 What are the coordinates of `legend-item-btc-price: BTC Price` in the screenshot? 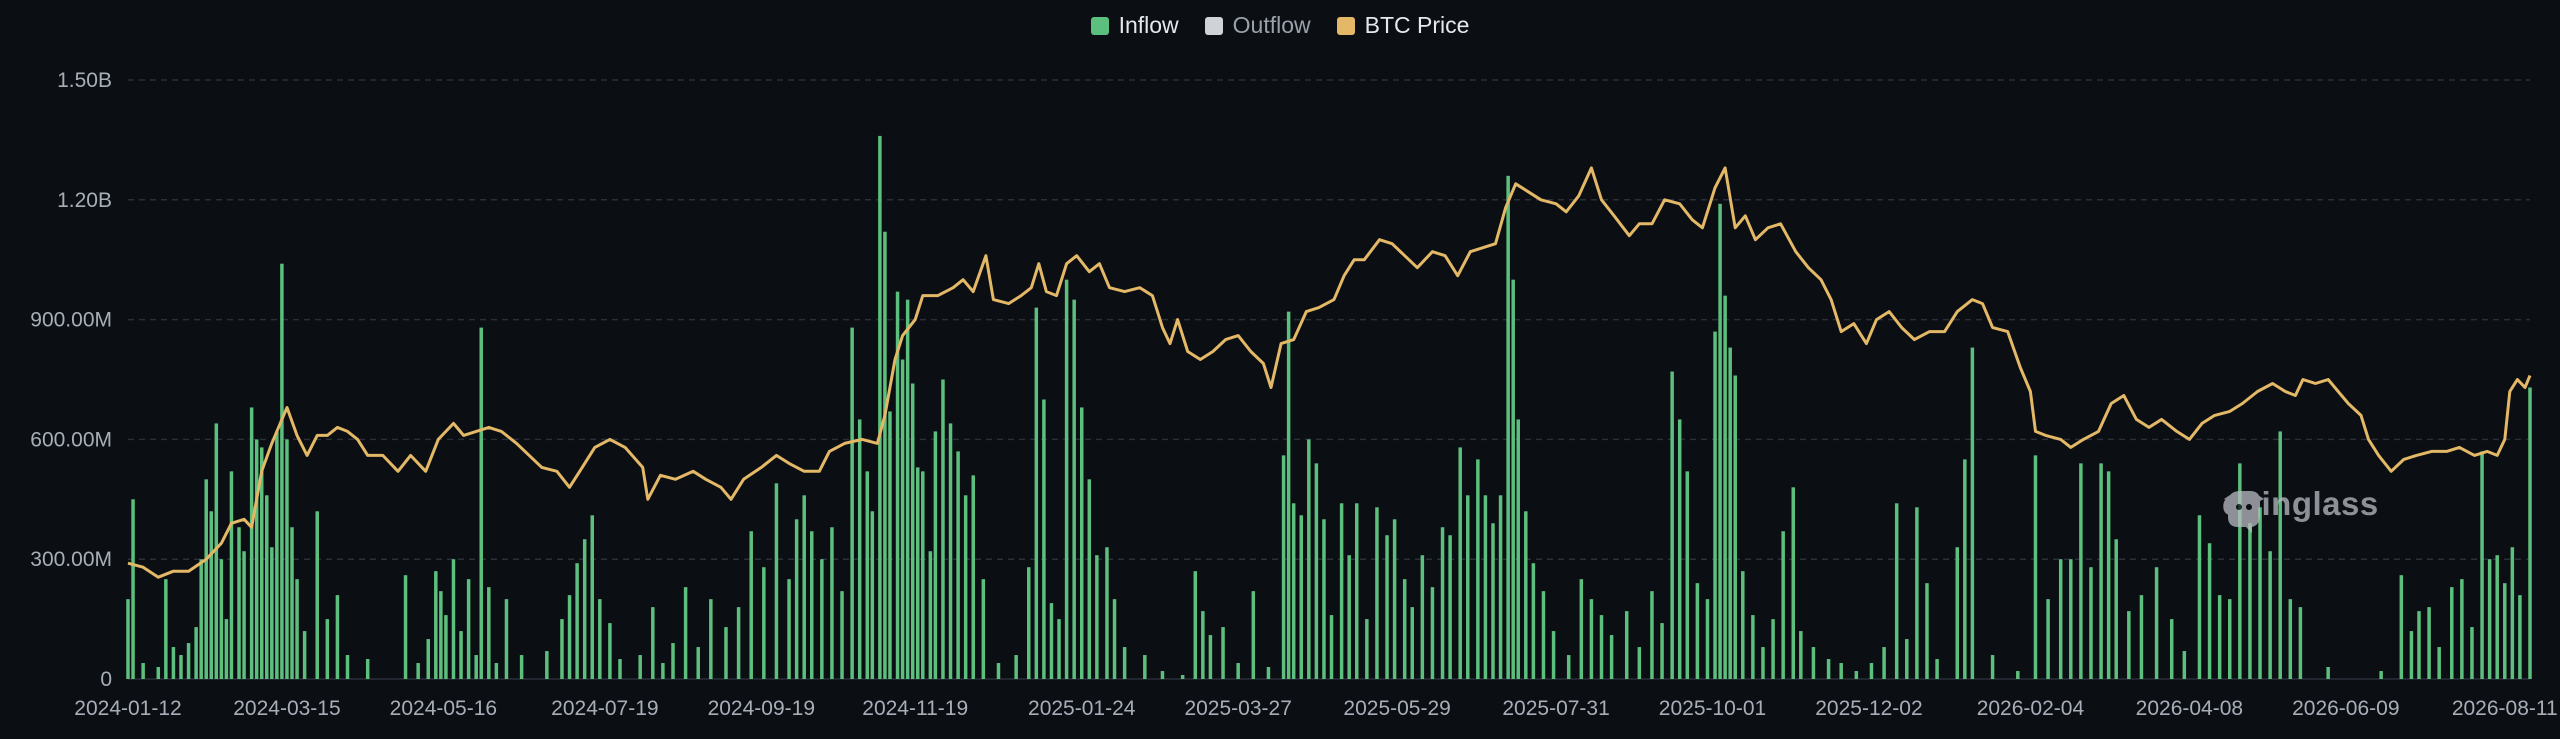 It's located at (1402, 25).